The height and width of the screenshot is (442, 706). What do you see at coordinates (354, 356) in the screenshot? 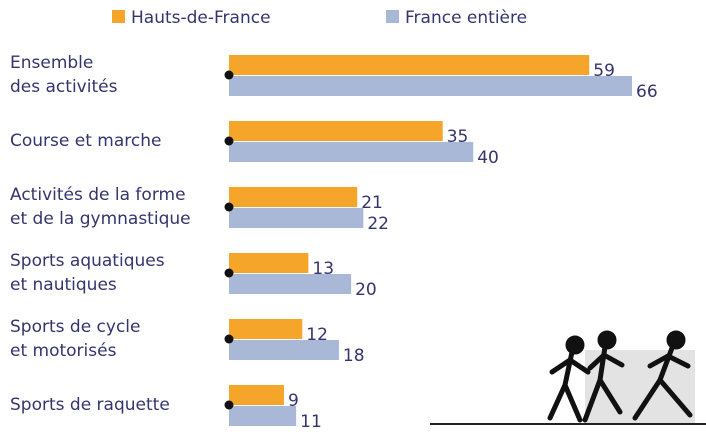
I see `value-label: 18` at bounding box center [354, 356].